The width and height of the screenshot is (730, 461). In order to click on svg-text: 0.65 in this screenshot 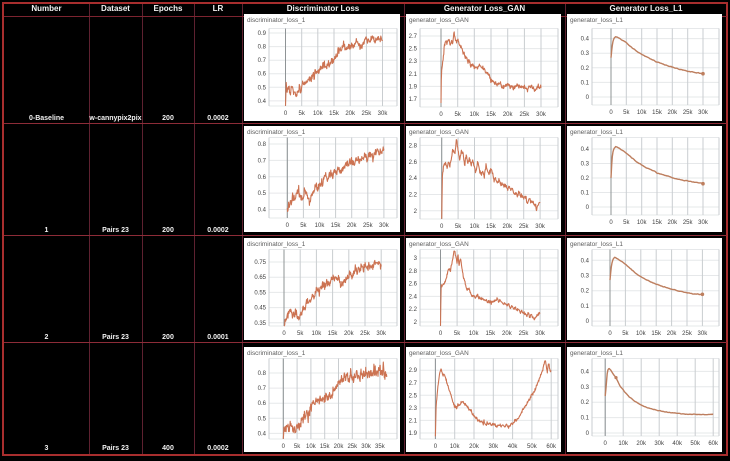, I will do `click(260, 278)`.